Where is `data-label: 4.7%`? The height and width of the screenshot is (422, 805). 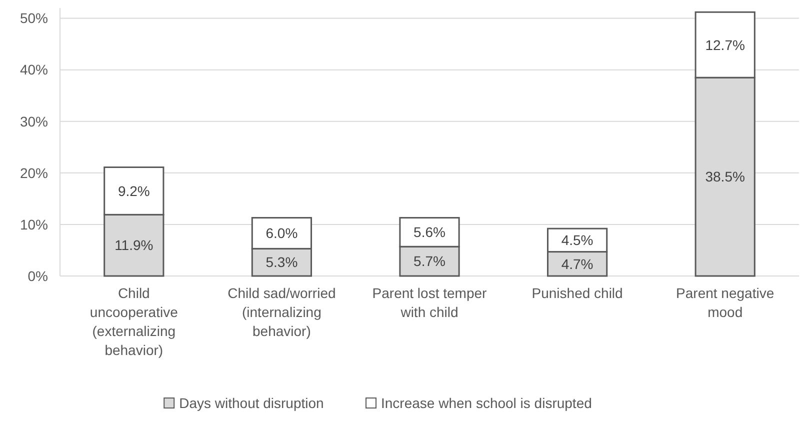
data-label: 4.7% is located at coordinates (577, 264).